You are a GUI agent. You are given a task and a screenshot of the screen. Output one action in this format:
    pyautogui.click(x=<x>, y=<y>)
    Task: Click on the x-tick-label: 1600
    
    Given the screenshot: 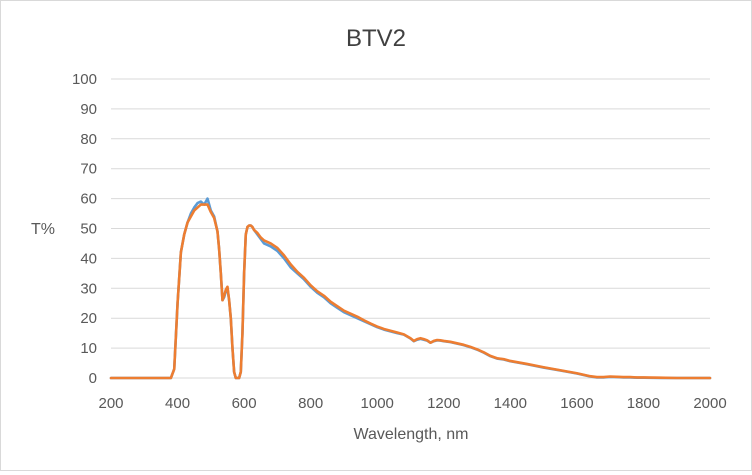 What is the action you would take?
    pyautogui.click(x=576, y=403)
    